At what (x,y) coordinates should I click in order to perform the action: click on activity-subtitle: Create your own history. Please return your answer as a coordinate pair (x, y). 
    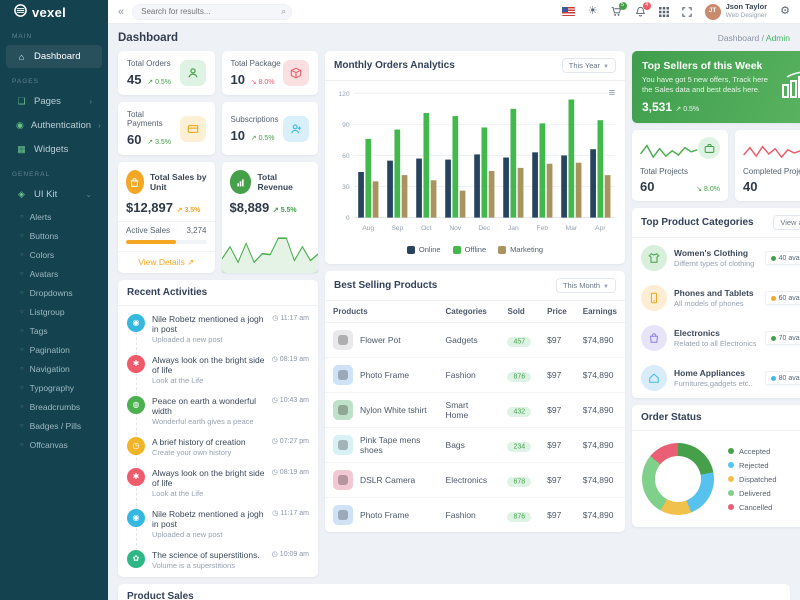
    Looking at the image, I should click on (192, 452).